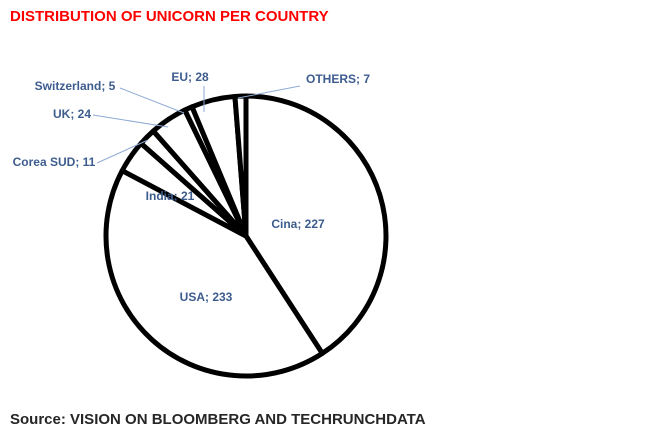 This screenshot has width=669, height=439. What do you see at coordinates (170, 196) in the screenshot?
I see `data-label: India; 21` at bounding box center [170, 196].